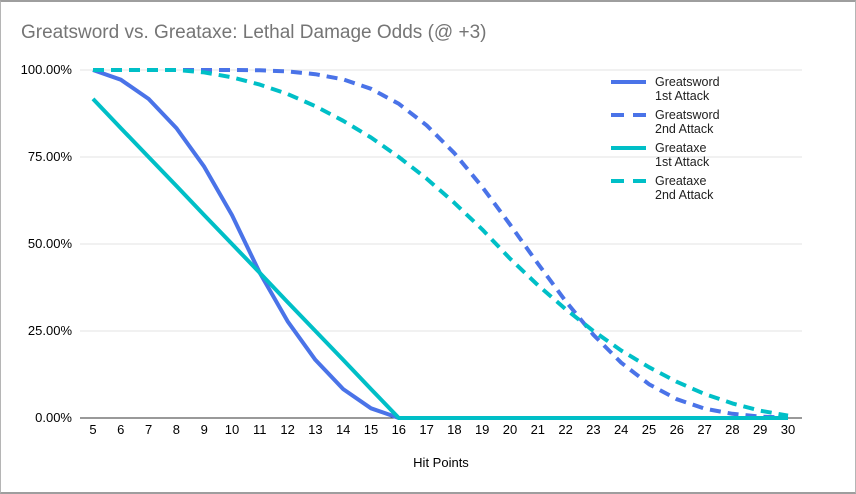  I want to click on x-tick-label: 23, so click(593, 429).